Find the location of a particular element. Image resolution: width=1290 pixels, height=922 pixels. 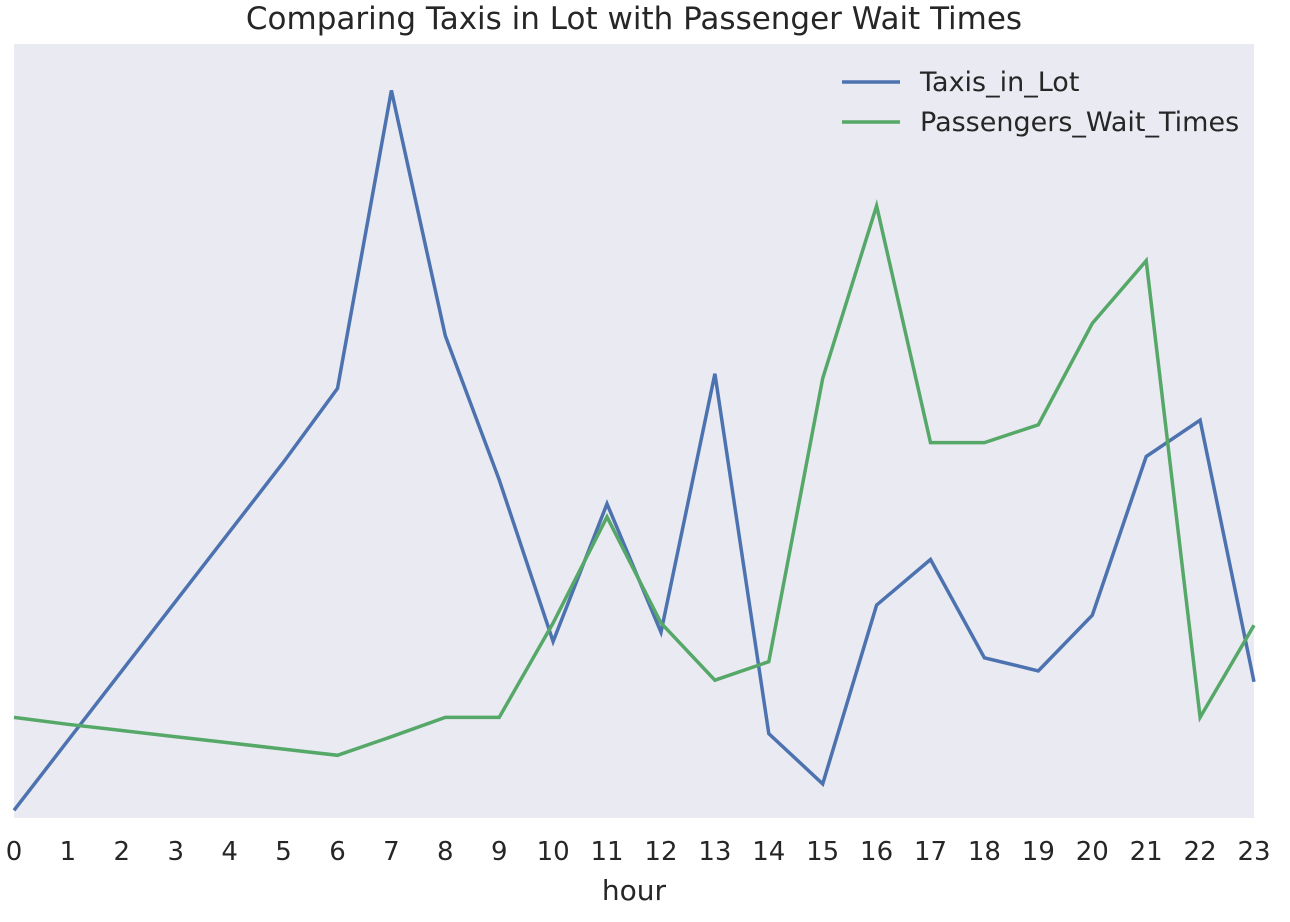

x-tick-label: 23 is located at coordinates (1253, 852).